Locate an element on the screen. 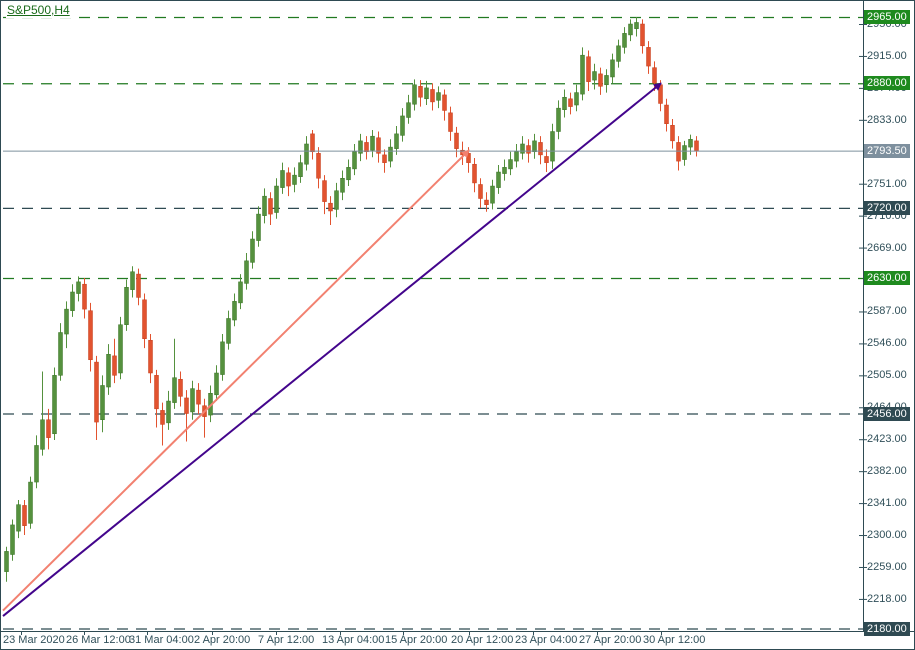  x-axis-date-label: 2 Apr 20:00 is located at coordinates (222, 640).